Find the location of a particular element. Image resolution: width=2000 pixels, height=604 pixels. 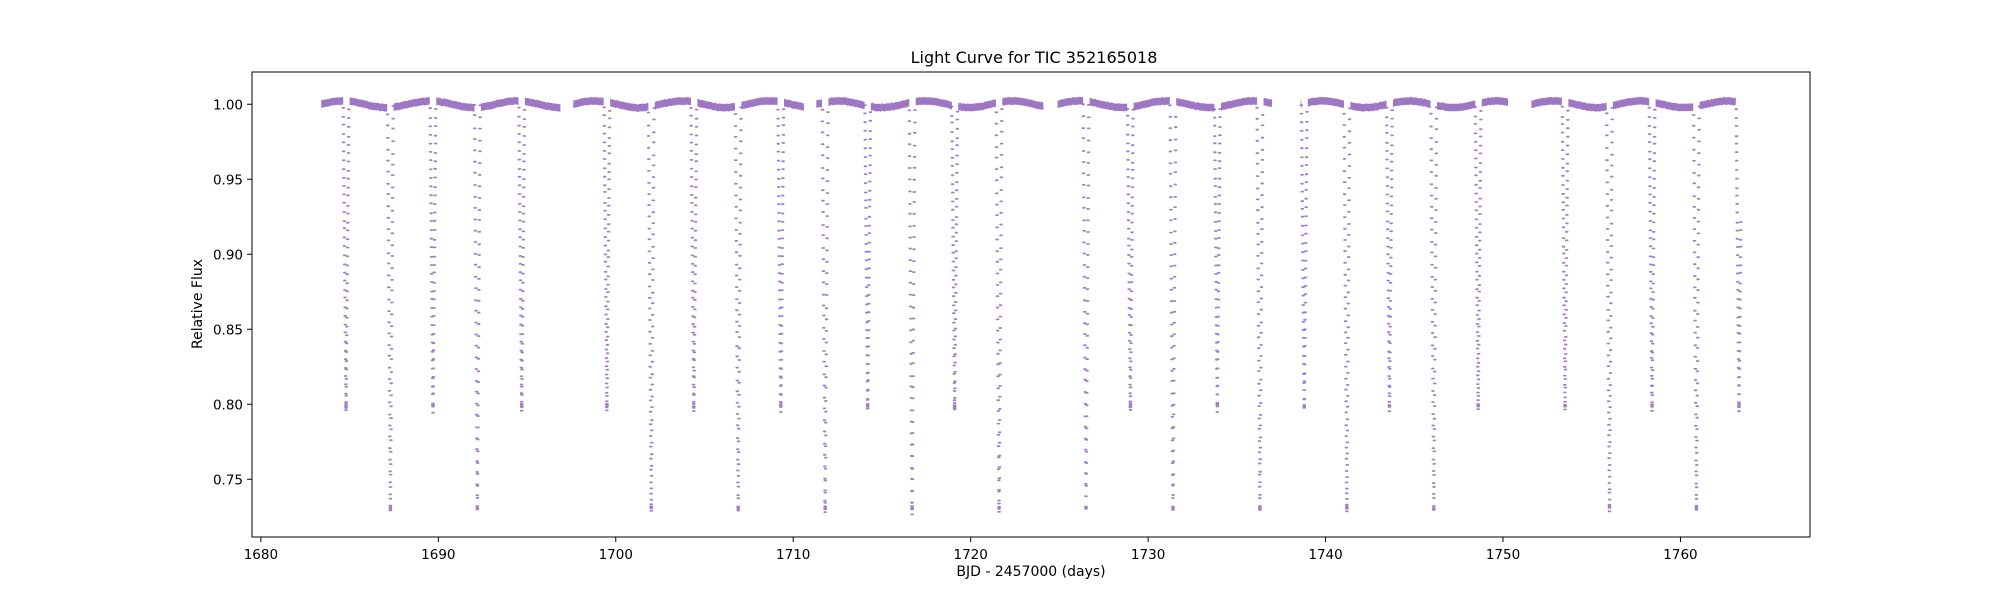

y-tick-label: 0.90 is located at coordinates (228, 255).